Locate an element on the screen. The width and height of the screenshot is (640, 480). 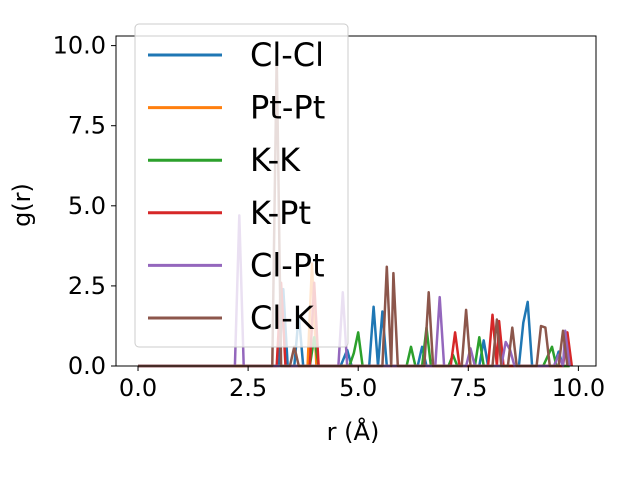
y-tick-label: 7.5 is located at coordinates (87, 126).